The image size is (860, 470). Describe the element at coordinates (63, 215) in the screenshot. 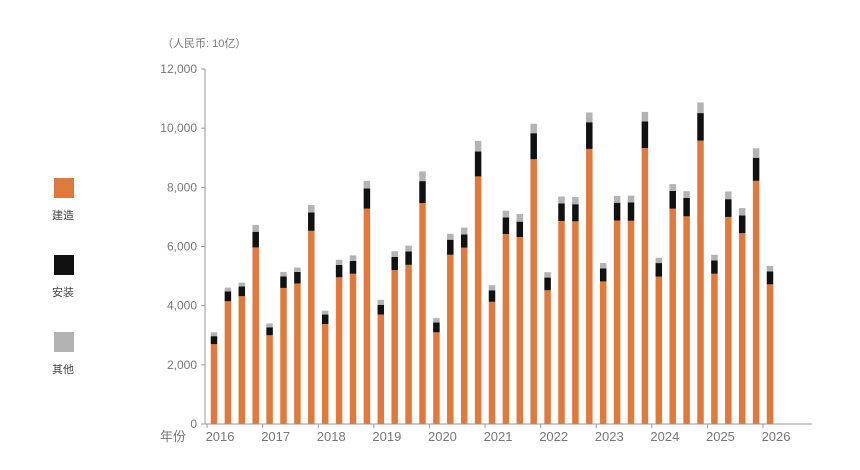

I see `legend-label-construction: 建造` at that location.